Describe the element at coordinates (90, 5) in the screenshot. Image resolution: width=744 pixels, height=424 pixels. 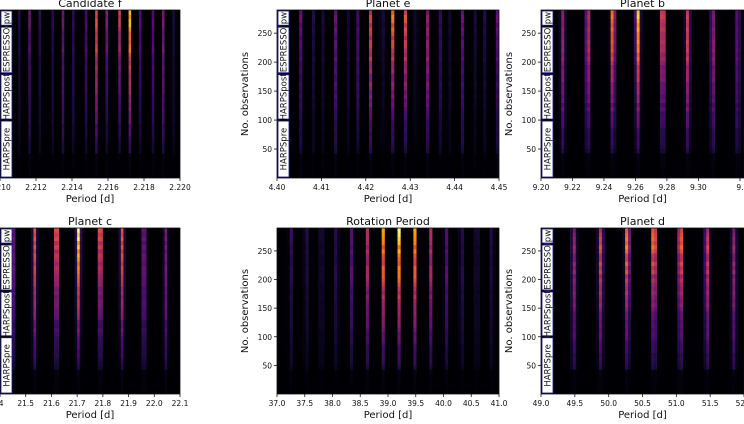
I see `panel-title: Candidate f` at that location.